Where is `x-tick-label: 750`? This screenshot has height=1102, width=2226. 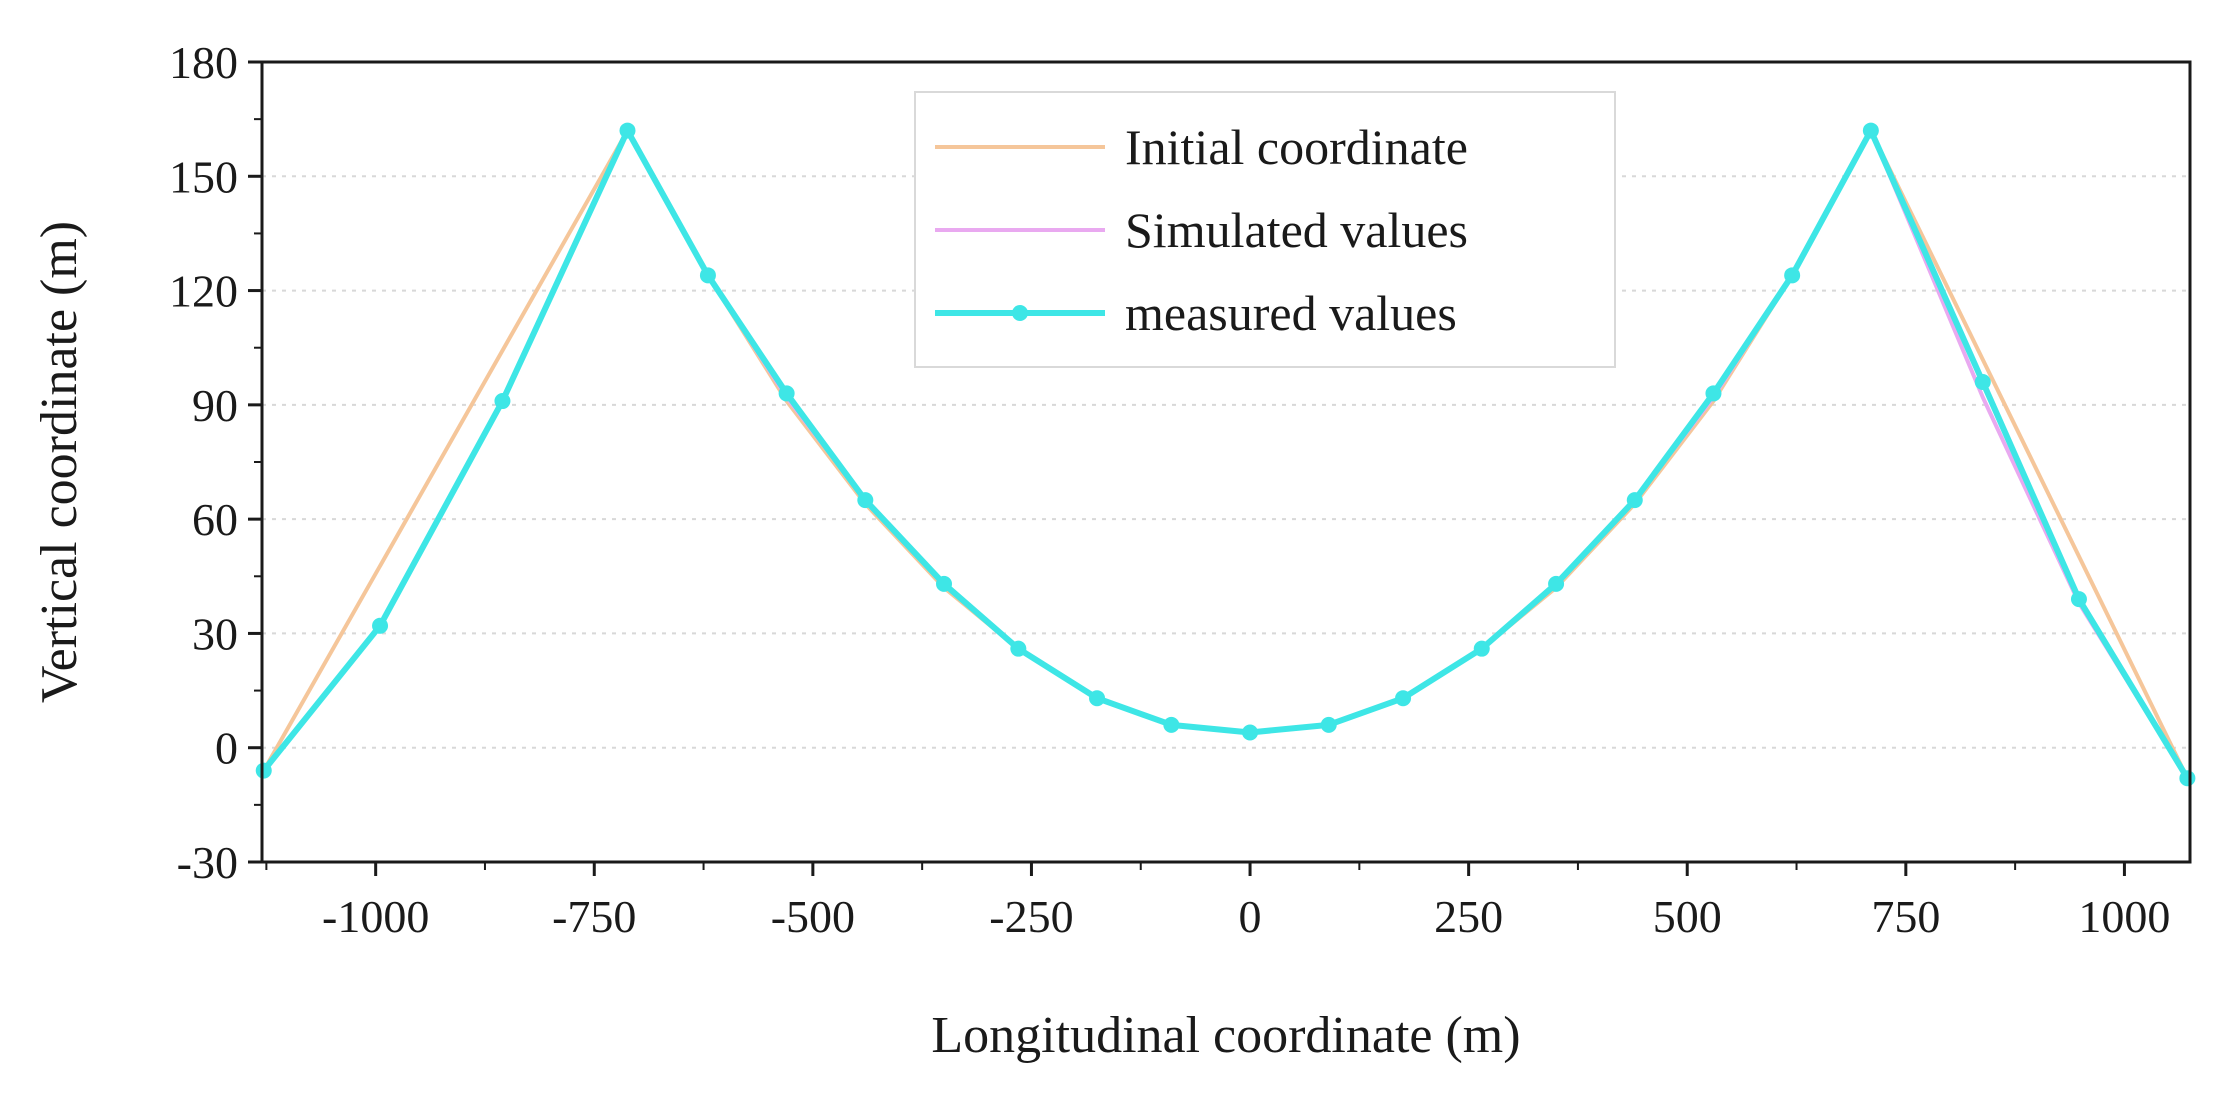 x-tick-label: 750 is located at coordinates (1905, 916).